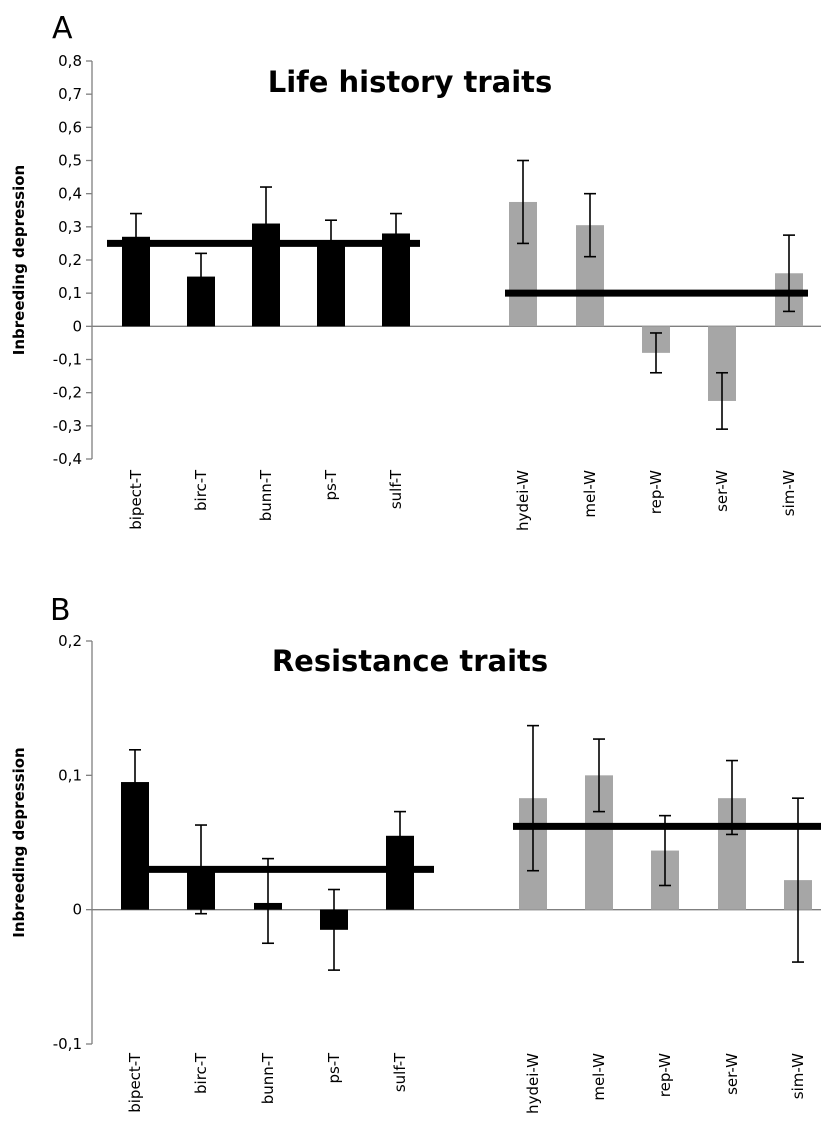 The height and width of the screenshot is (1127, 821). I want to click on error-bar-bunn-T, so click(266, 223).